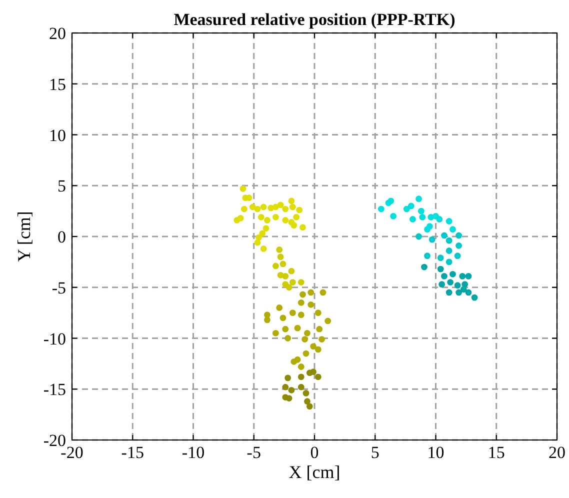 The width and height of the screenshot is (569, 498). Describe the element at coordinates (57, 33) in the screenshot. I see `y-tick-label: 20` at that location.